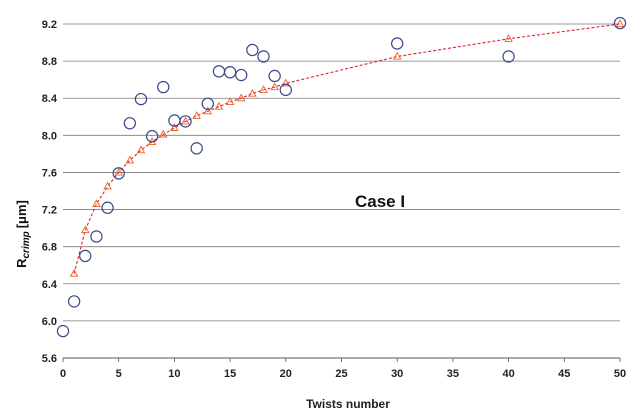 The height and width of the screenshot is (412, 640). I want to click on y-axis-label-sub: crimp, so click(26, 244).